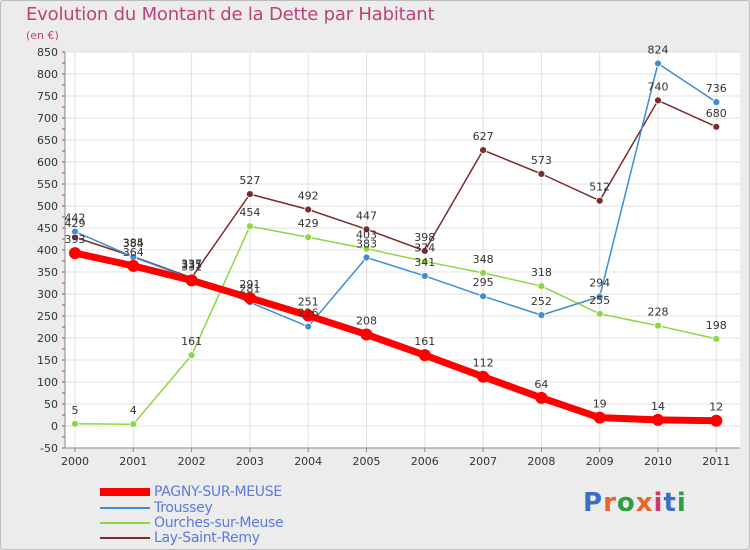 This screenshot has height=550, width=750. I want to click on y-tick-label: 400, so click(47, 250).